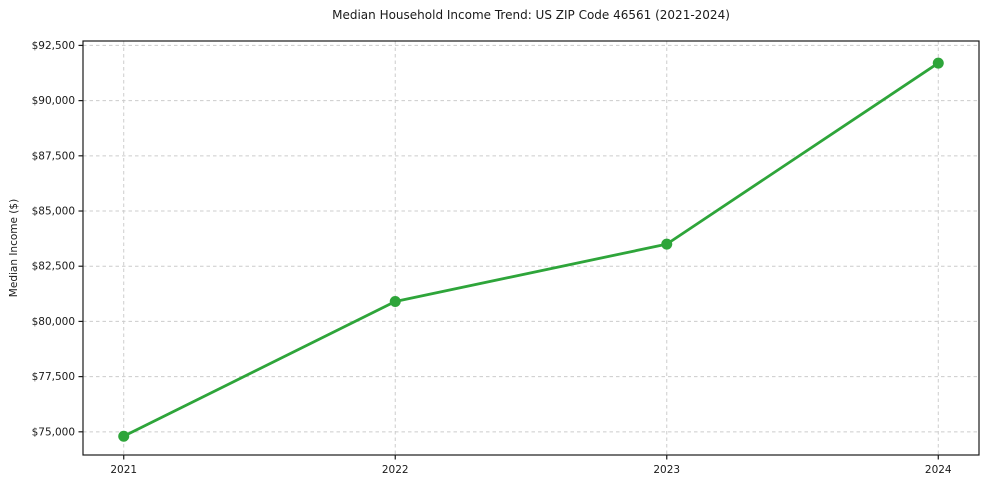  What do you see at coordinates (938, 470) in the screenshot?
I see `x-tick-label: 2024` at bounding box center [938, 470].